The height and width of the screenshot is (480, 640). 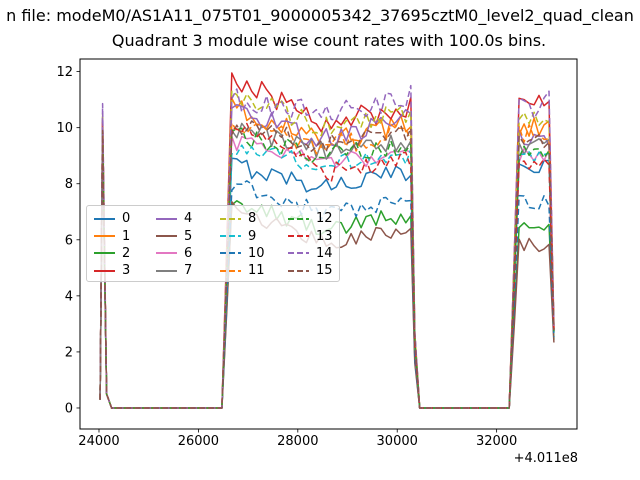 I want to click on x-tick-label: 26000, so click(x=198, y=441).